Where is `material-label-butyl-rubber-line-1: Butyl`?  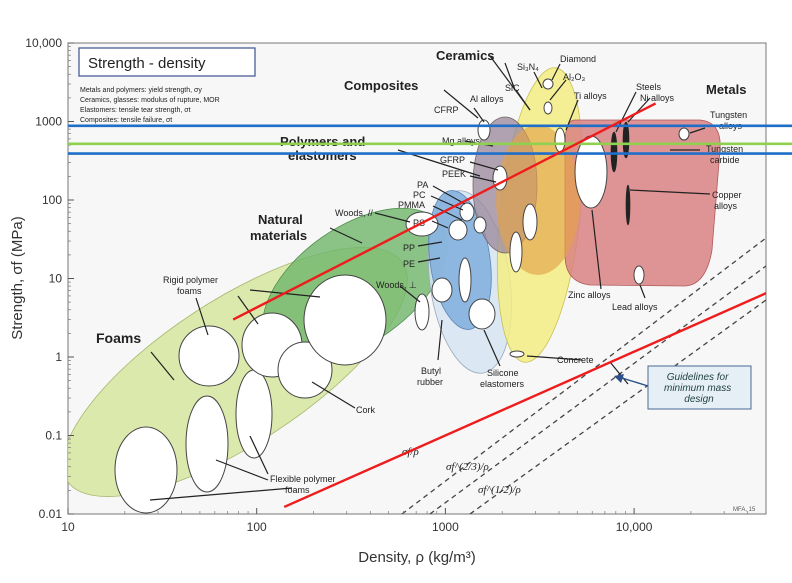
material-label-butyl-rubber-line-1: Butyl is located at coordinates (431, 371).